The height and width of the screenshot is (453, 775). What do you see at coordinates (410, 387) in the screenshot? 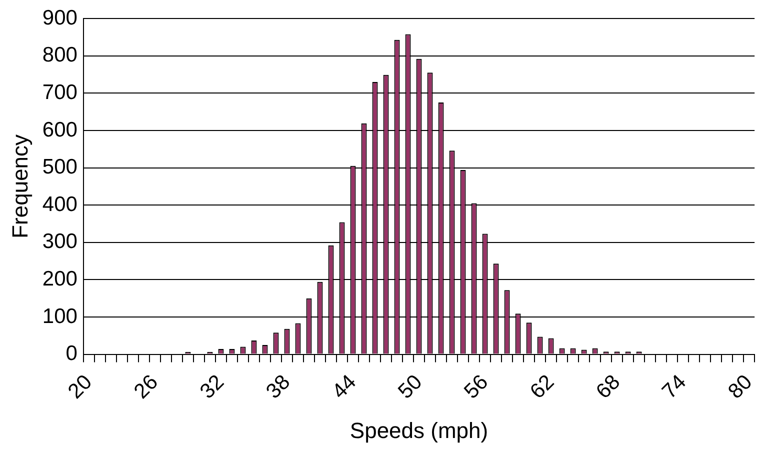
I see `x-tick-label: 50` at bounding box center [410, 387].